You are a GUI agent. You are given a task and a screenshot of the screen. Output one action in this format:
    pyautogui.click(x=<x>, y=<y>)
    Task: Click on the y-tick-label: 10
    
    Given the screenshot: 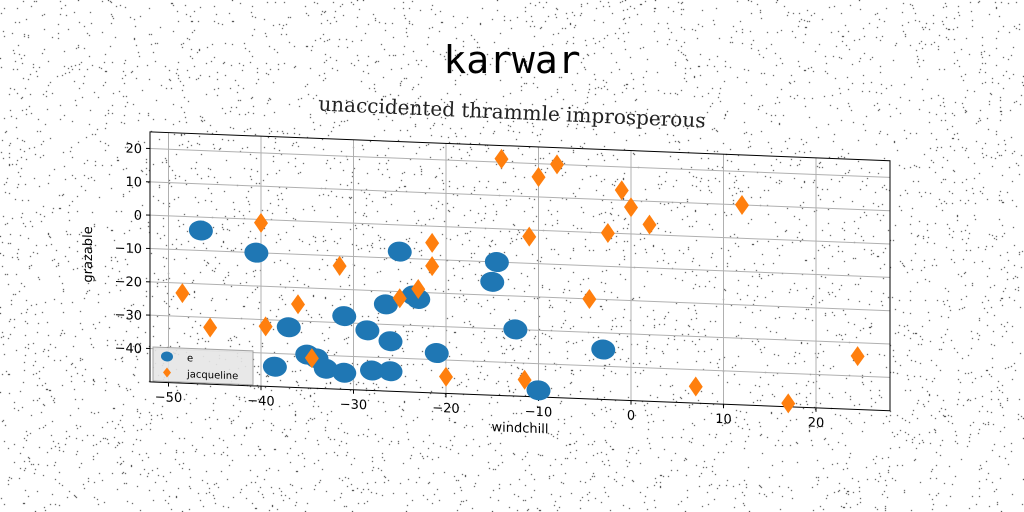 What is the action you would take?
    pyautogui.click(x=133, y=183)
    